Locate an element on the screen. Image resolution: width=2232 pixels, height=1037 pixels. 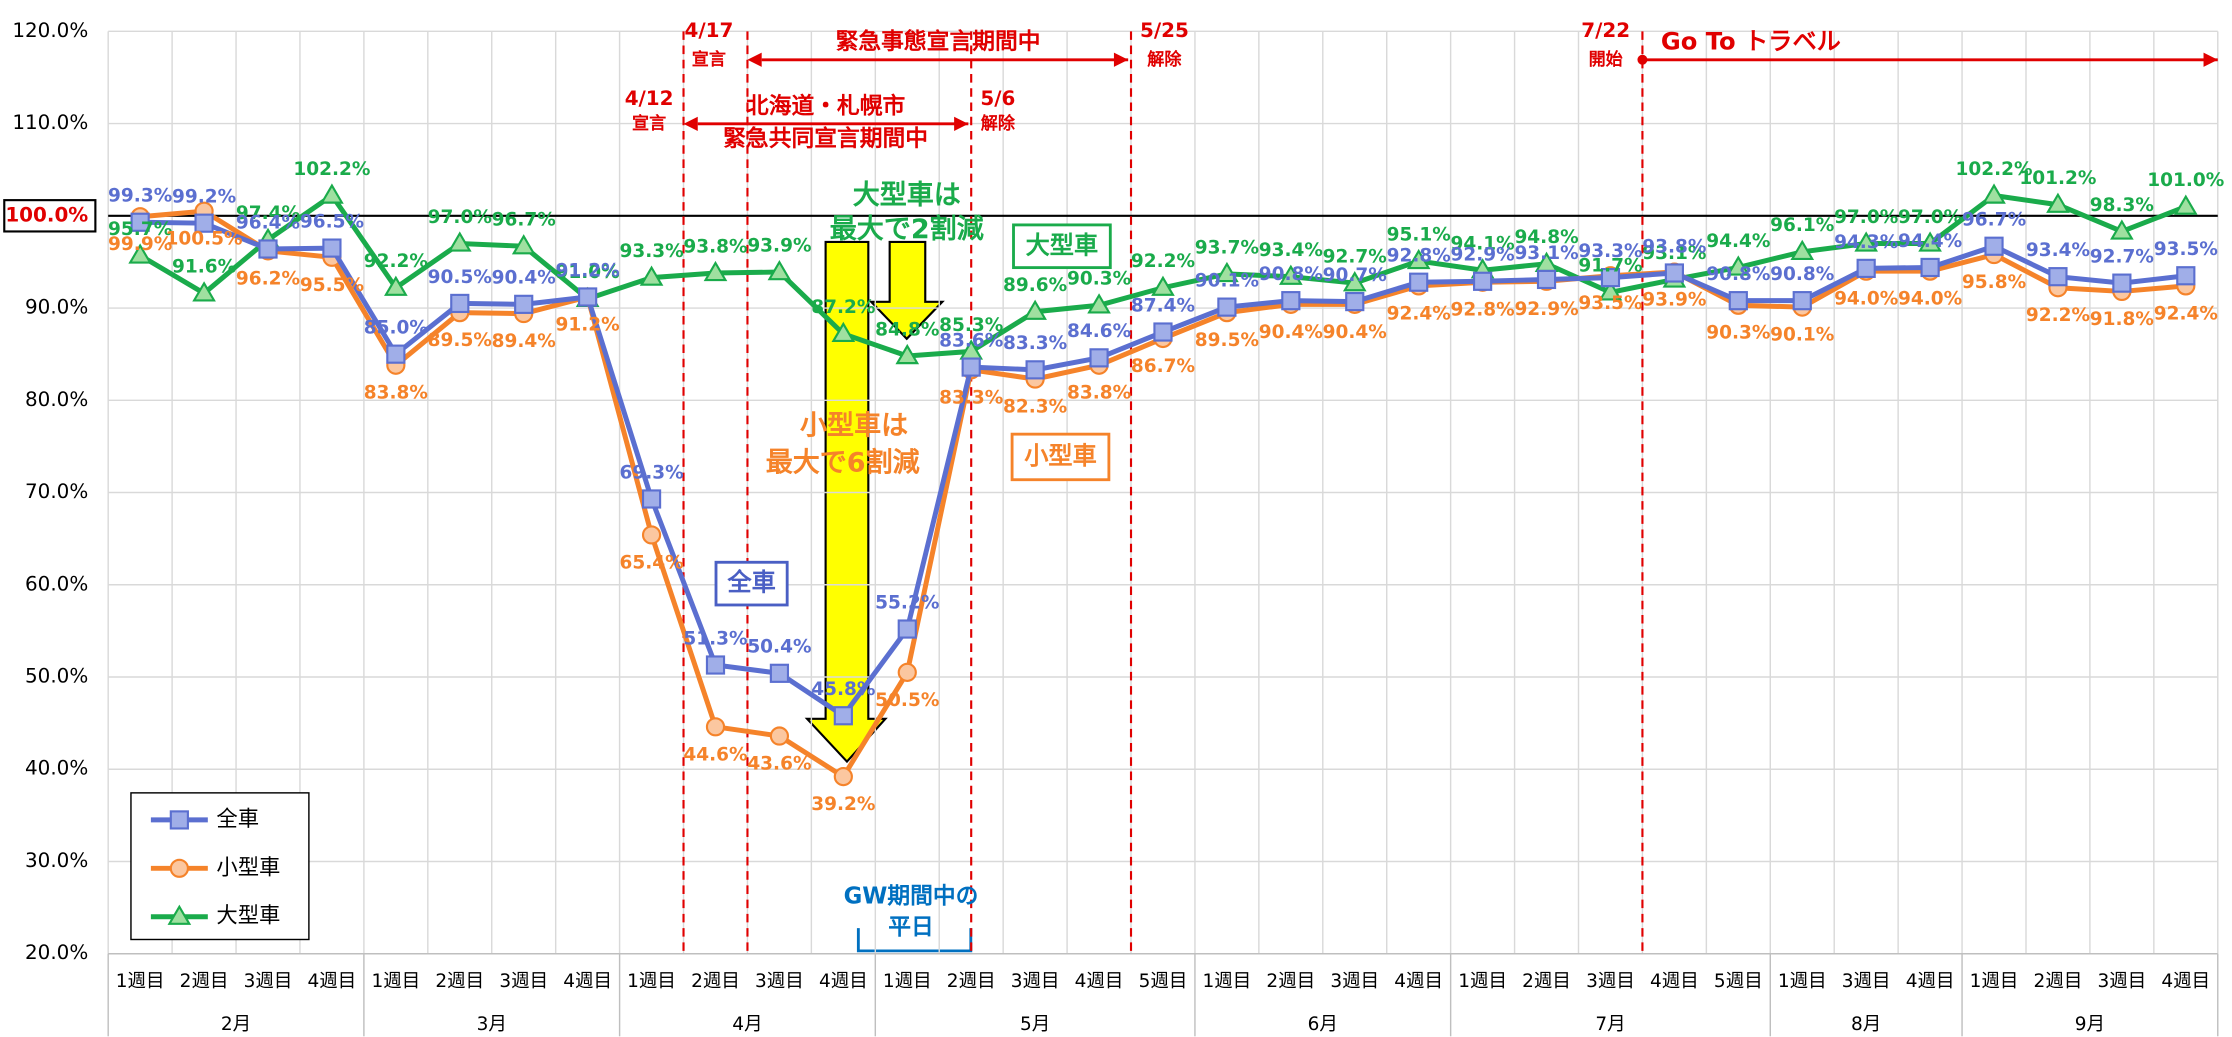
data-label: 39.2% is located at coordinates (843, 804).